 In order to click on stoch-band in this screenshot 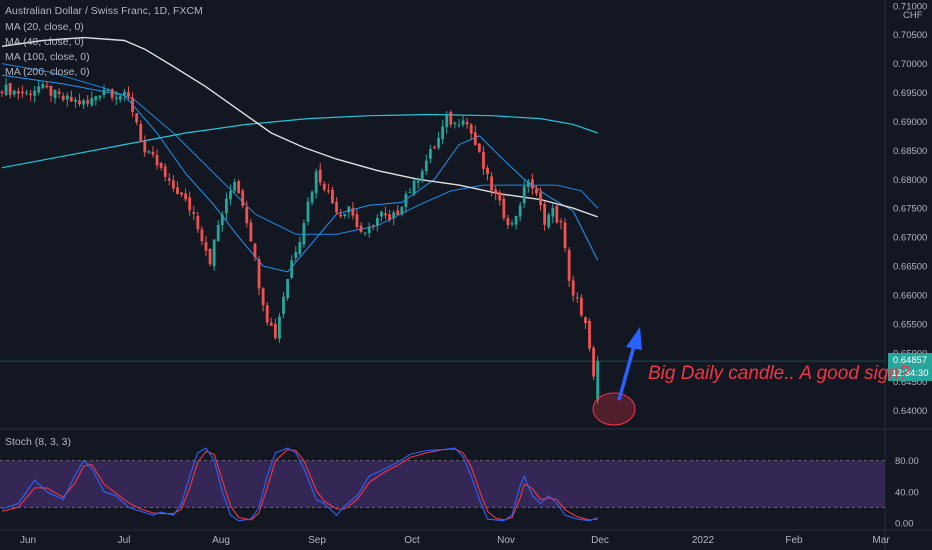, I will do `click(442, 484)`.